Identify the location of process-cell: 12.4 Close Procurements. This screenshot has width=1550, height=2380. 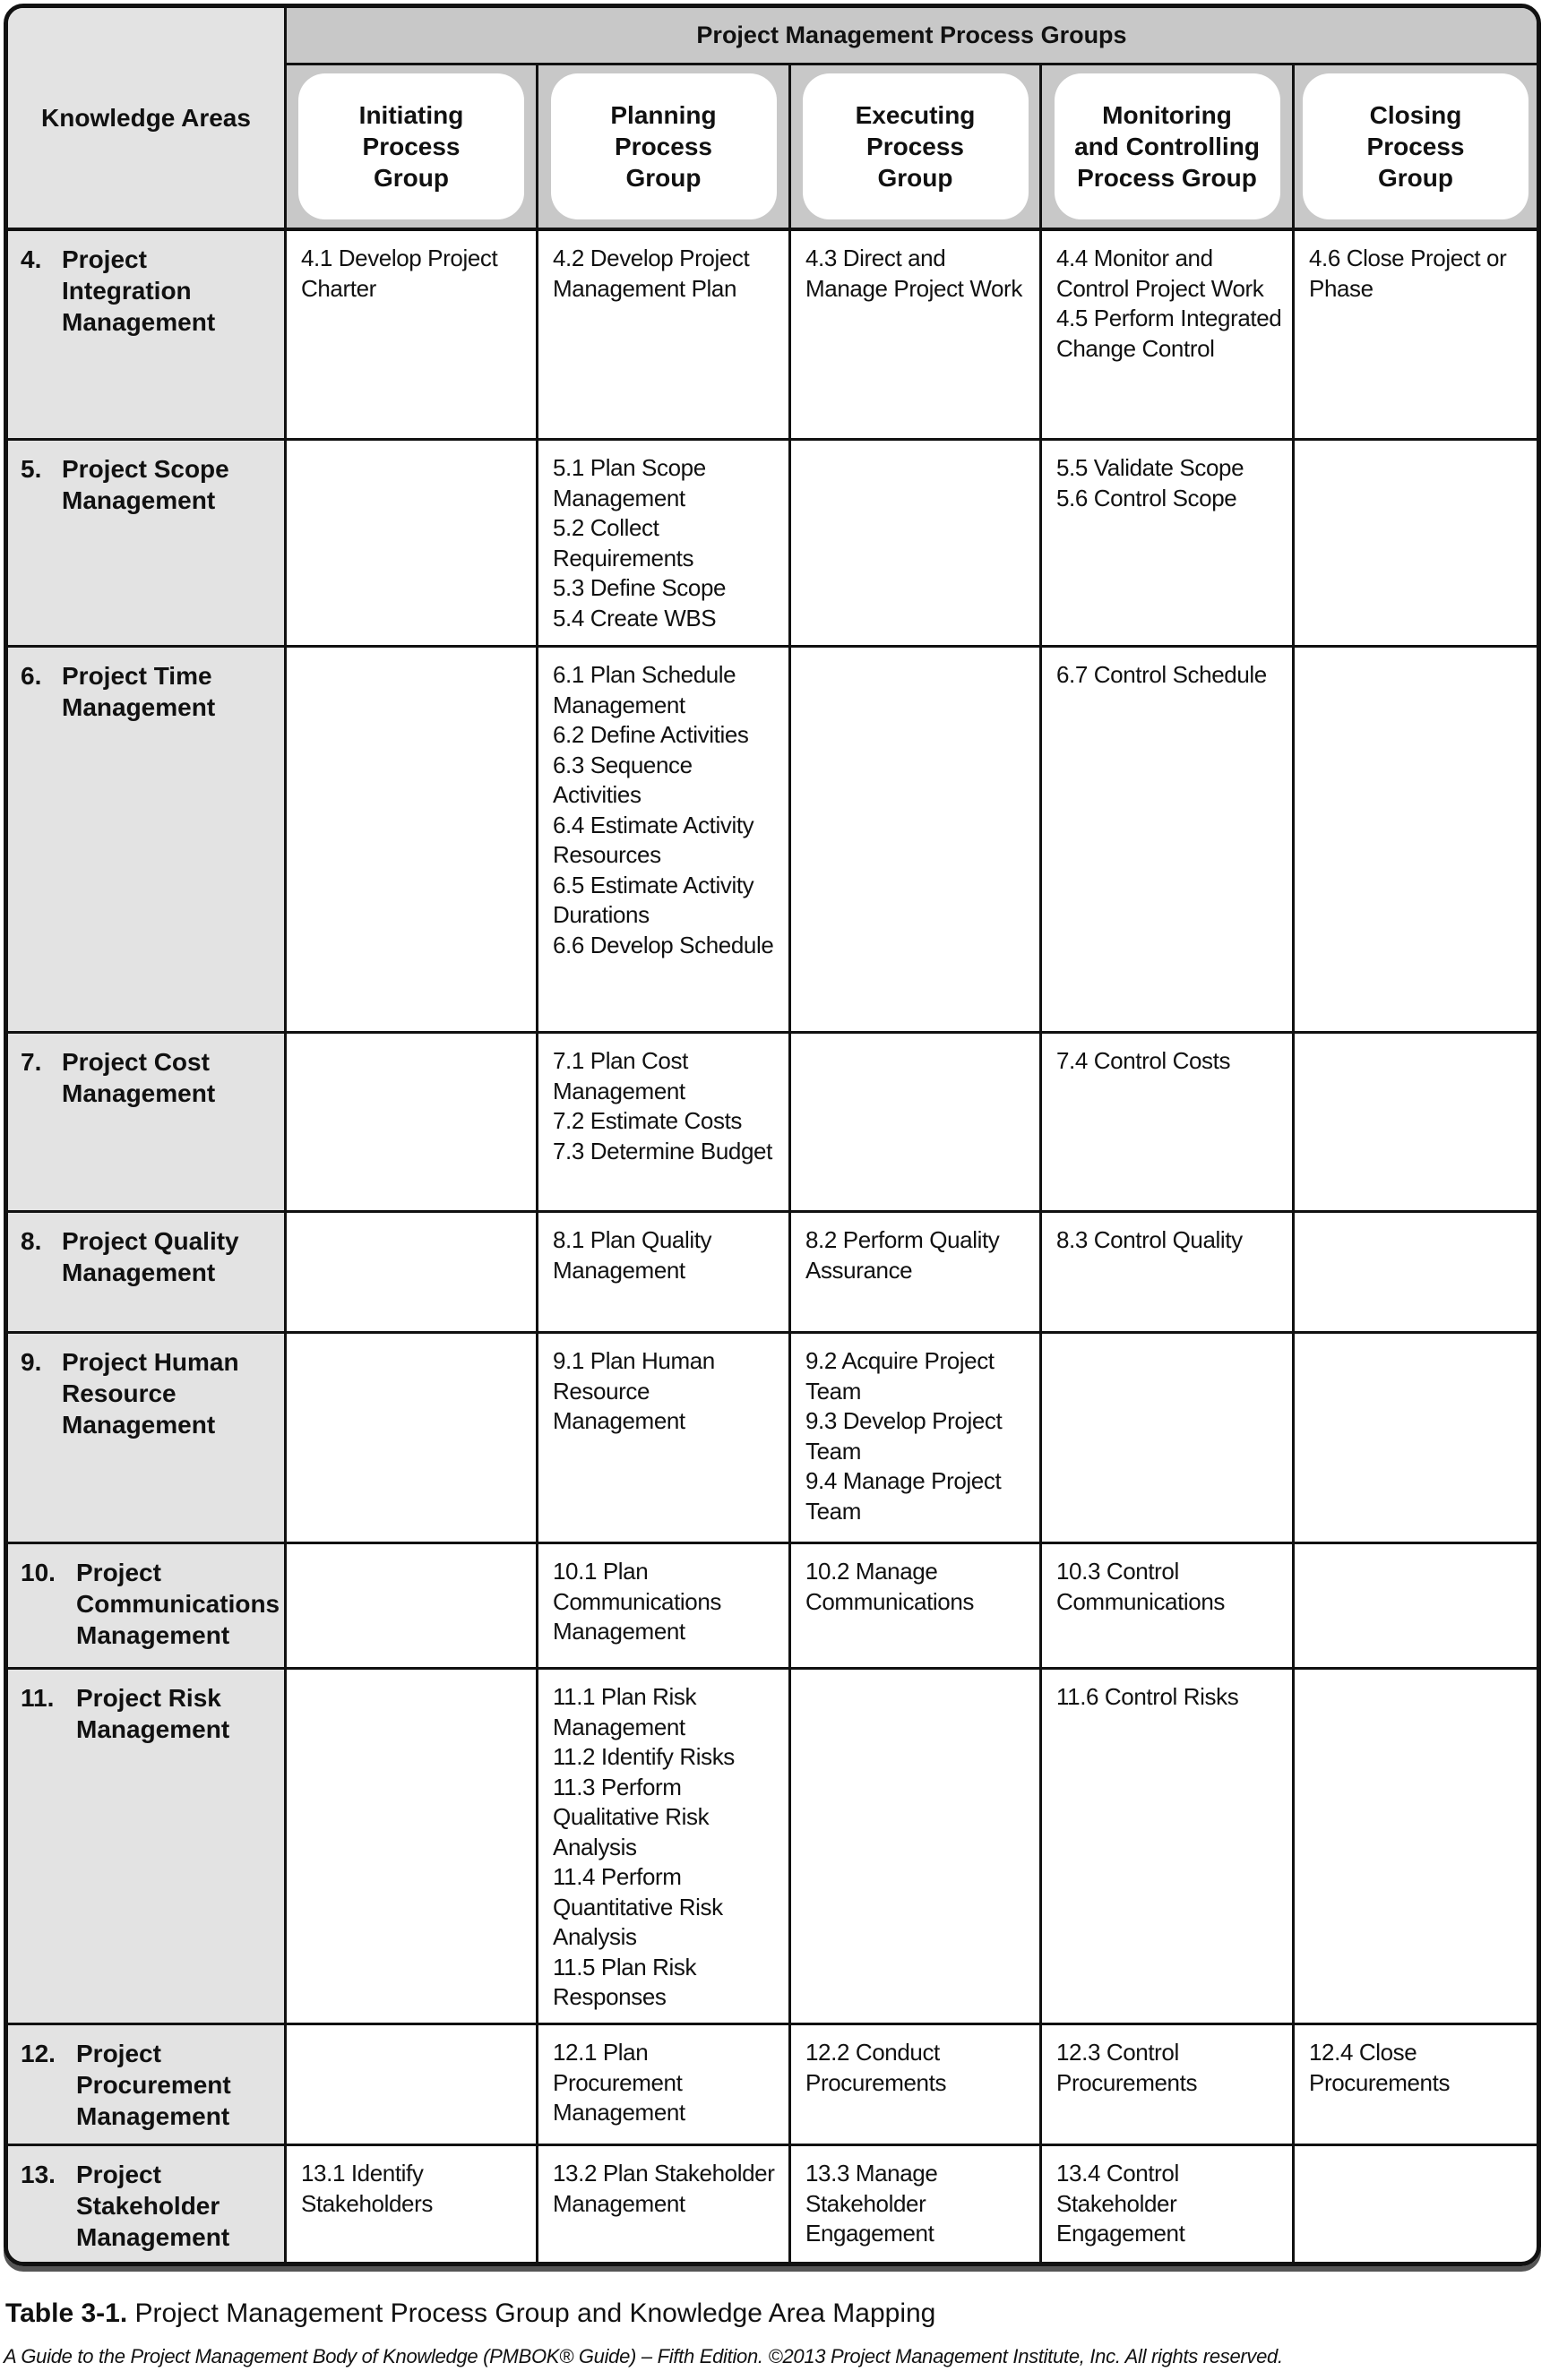
(1416, 2085).